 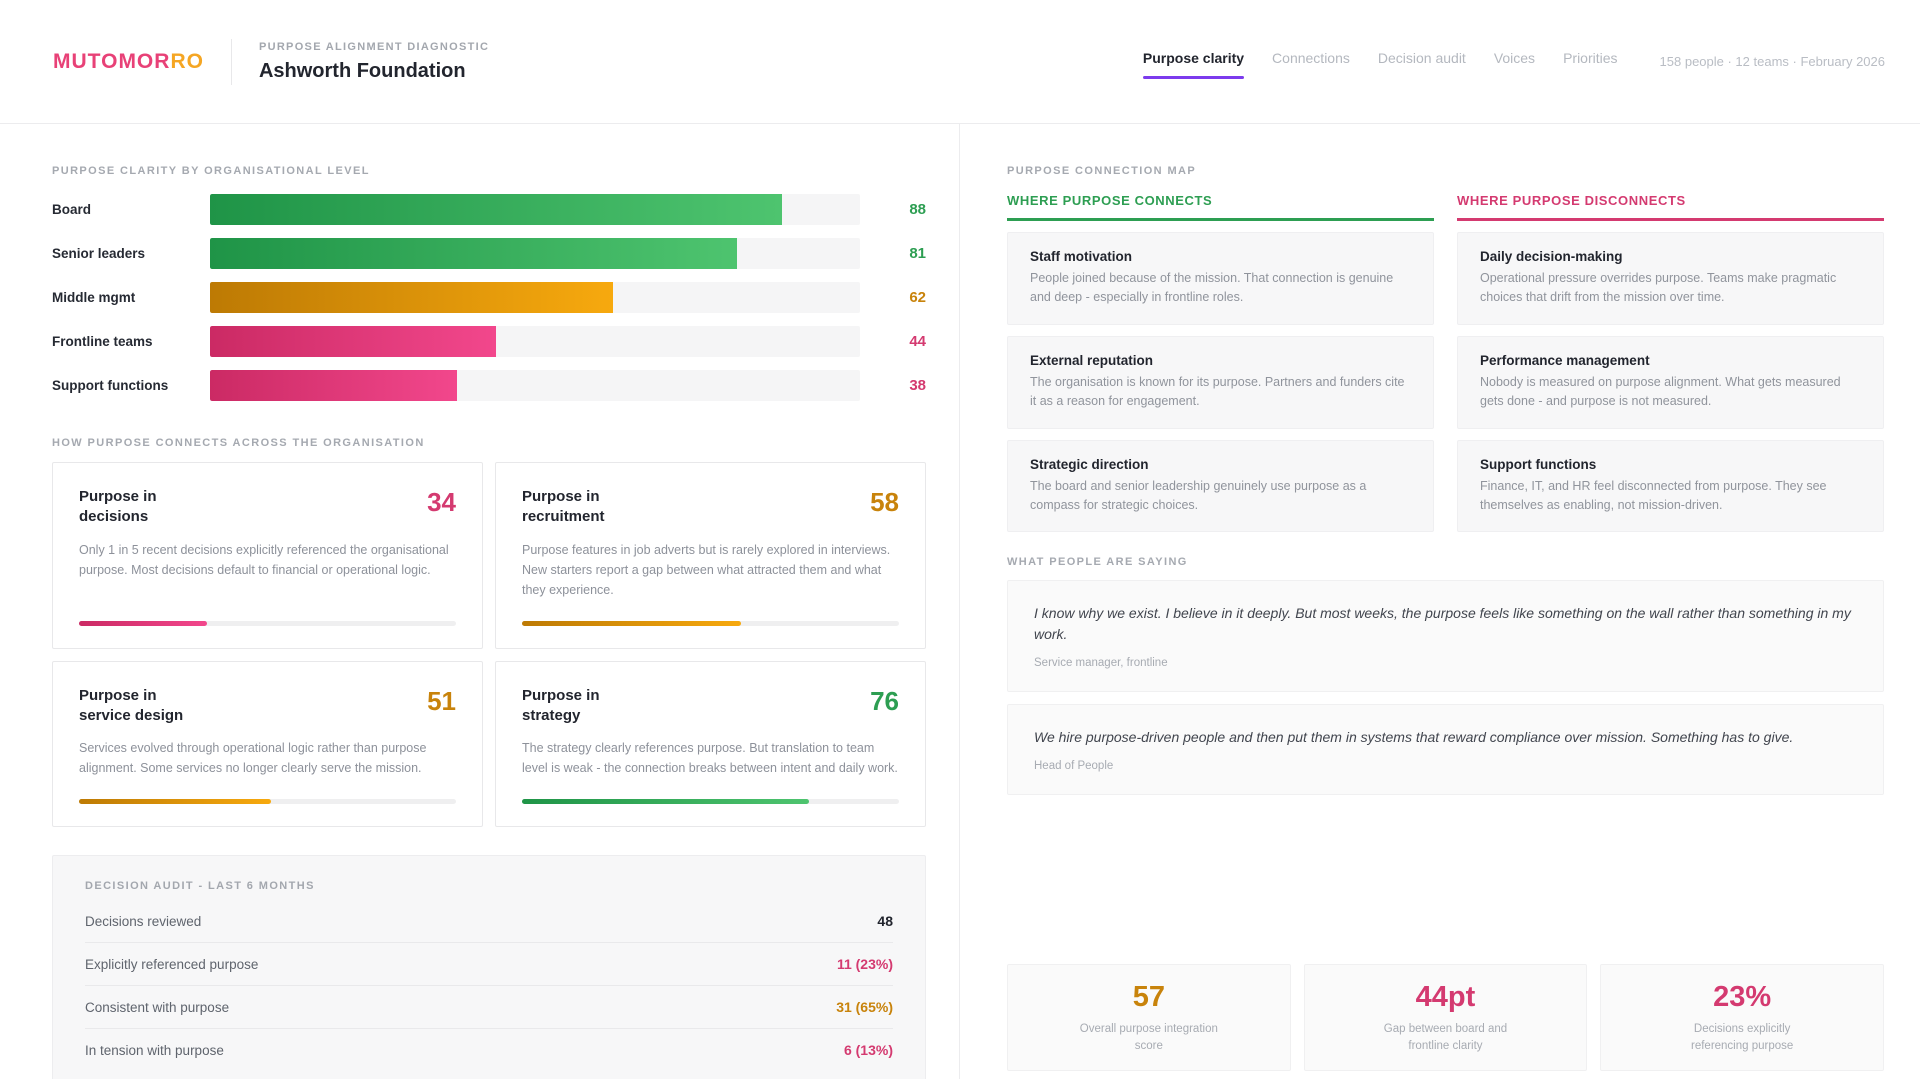 I want to click on audit-row-in-tension: In tension with purpose 6 (13%), so click(x=489, y=1050).